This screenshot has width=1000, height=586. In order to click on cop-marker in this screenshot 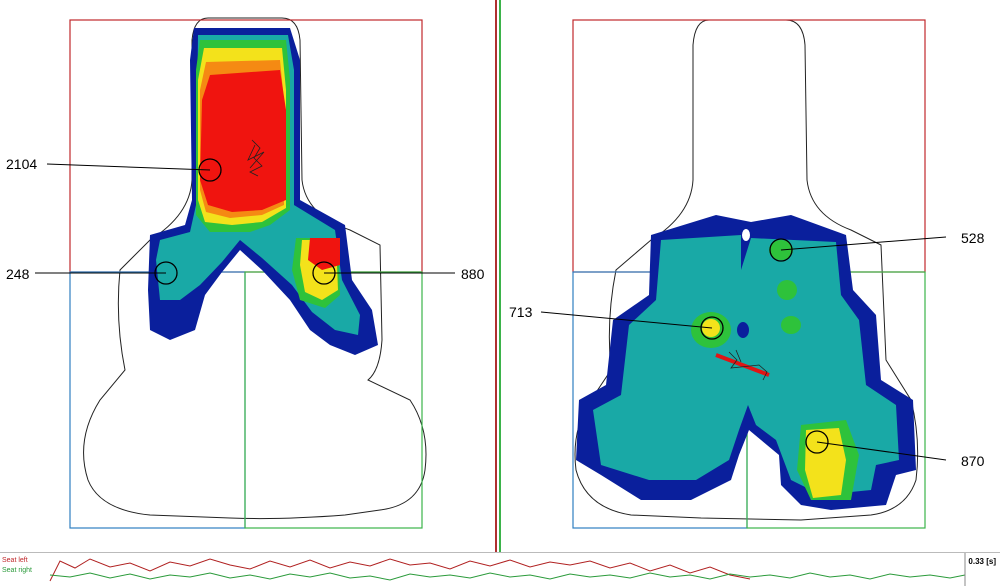, I will do `click(742, 365)`.